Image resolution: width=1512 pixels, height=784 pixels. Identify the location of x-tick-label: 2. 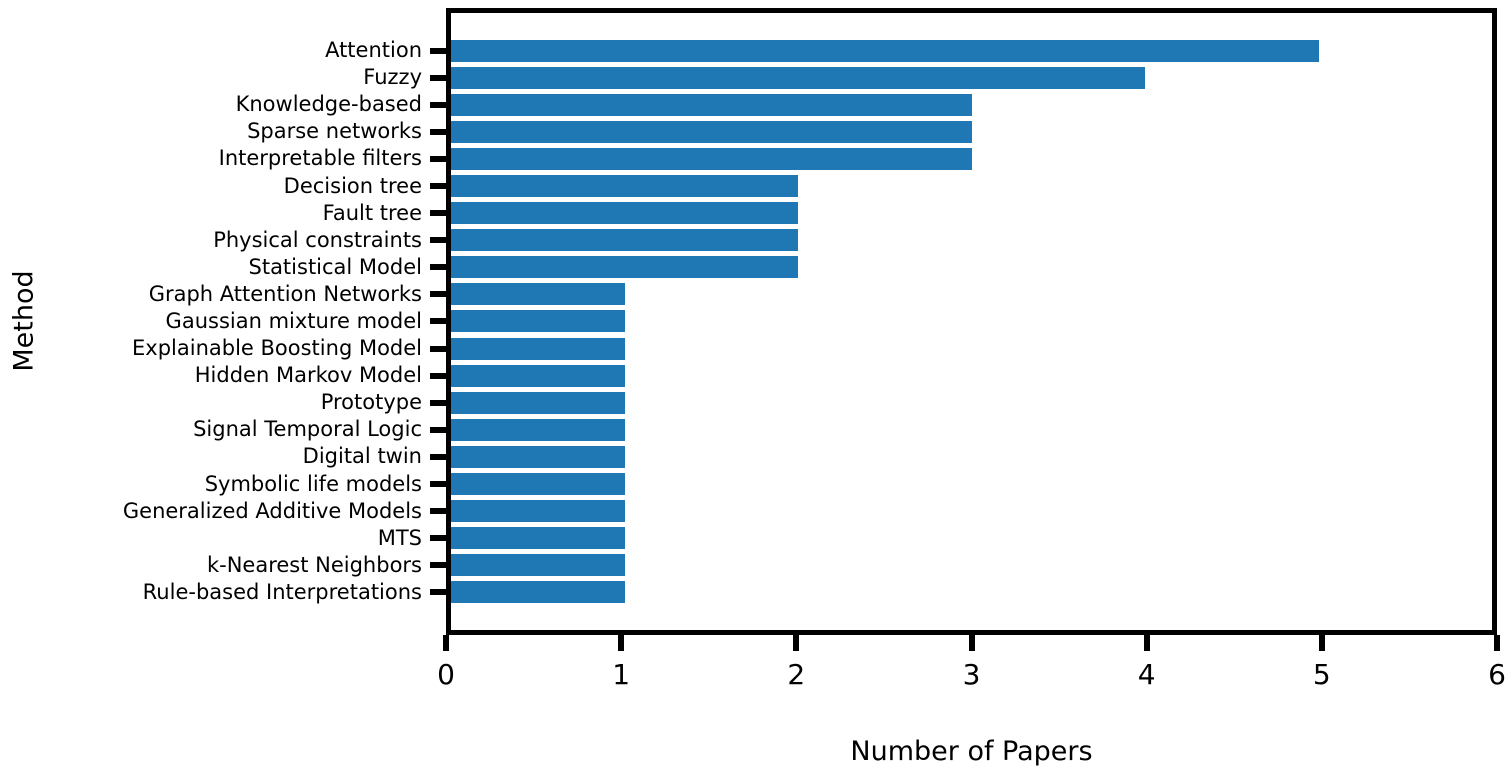
(796, 674).